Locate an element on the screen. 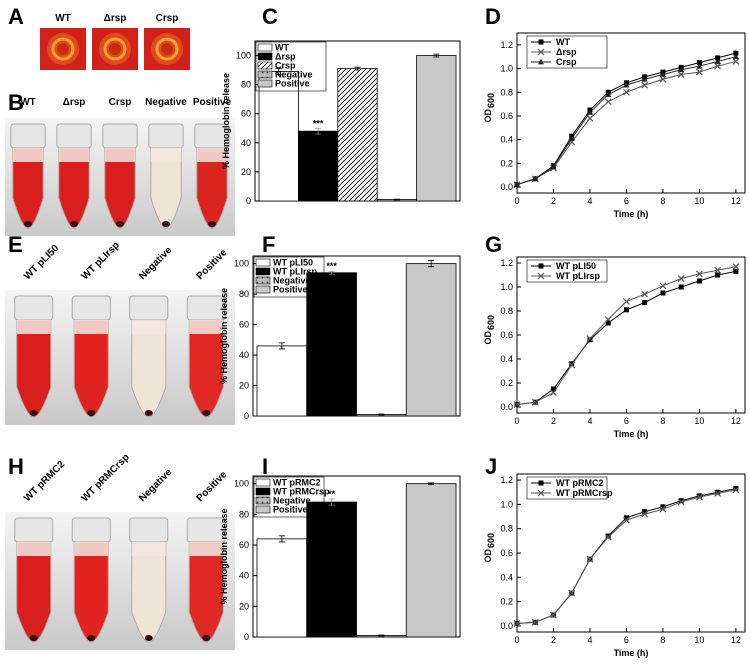  legend-frame is located at coordinates (567, 271).